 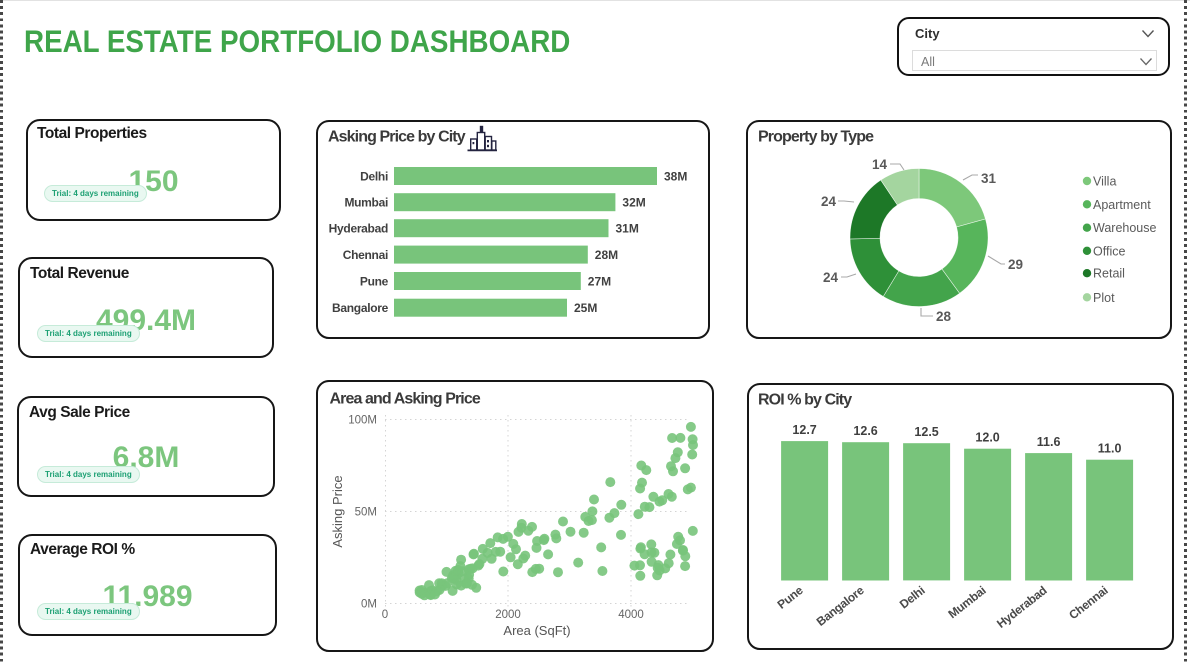 What do you see at coordinates (1109, 251) in the screenshot?
I see `svg-text: Office` at bounding box center [1109, 251].